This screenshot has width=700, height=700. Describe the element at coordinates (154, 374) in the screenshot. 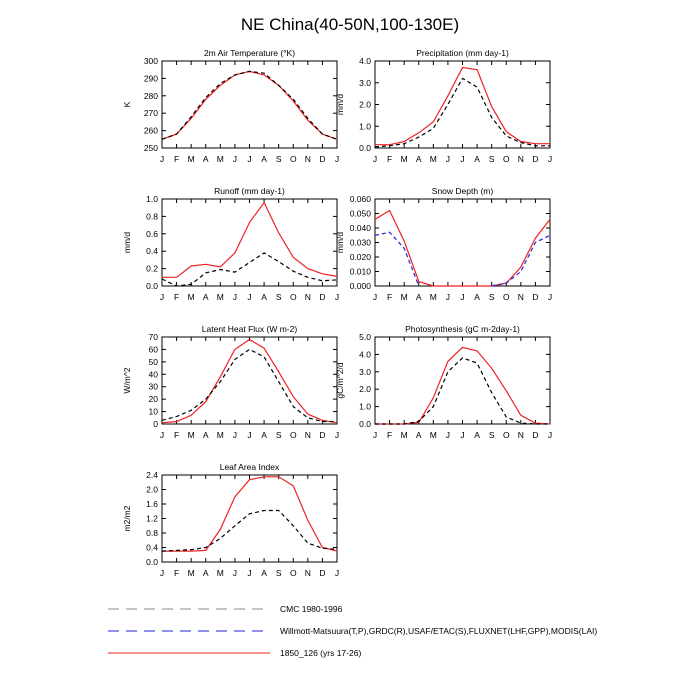

I see `y-tick-label: 40` at that location.